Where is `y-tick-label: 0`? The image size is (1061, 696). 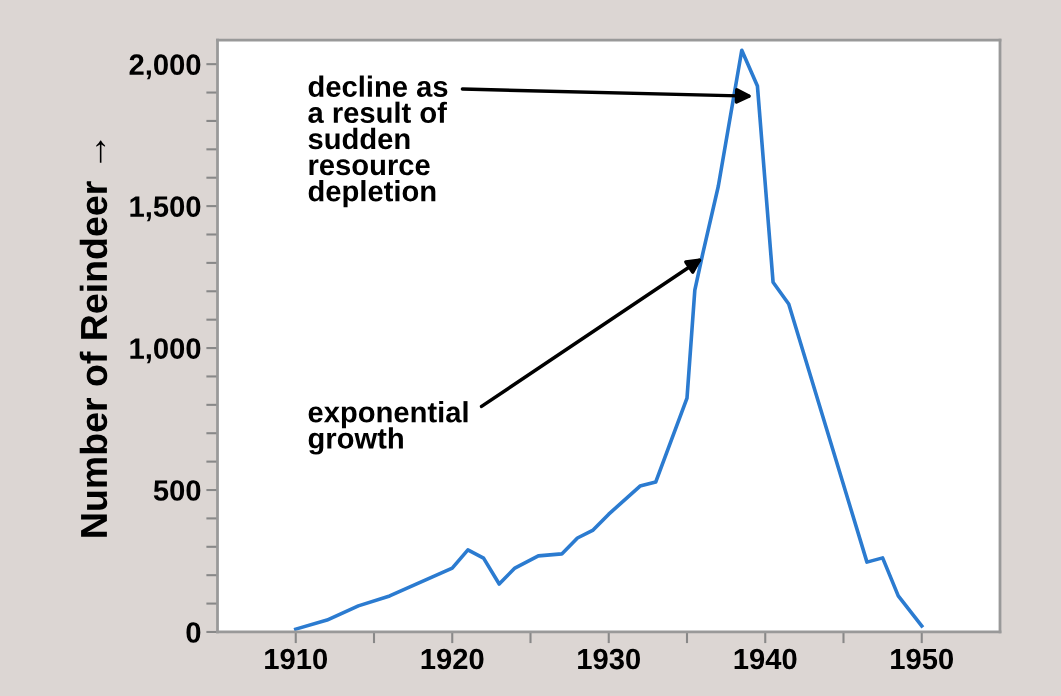 y-tick-label: 0 is located at coordinates (193, 632).